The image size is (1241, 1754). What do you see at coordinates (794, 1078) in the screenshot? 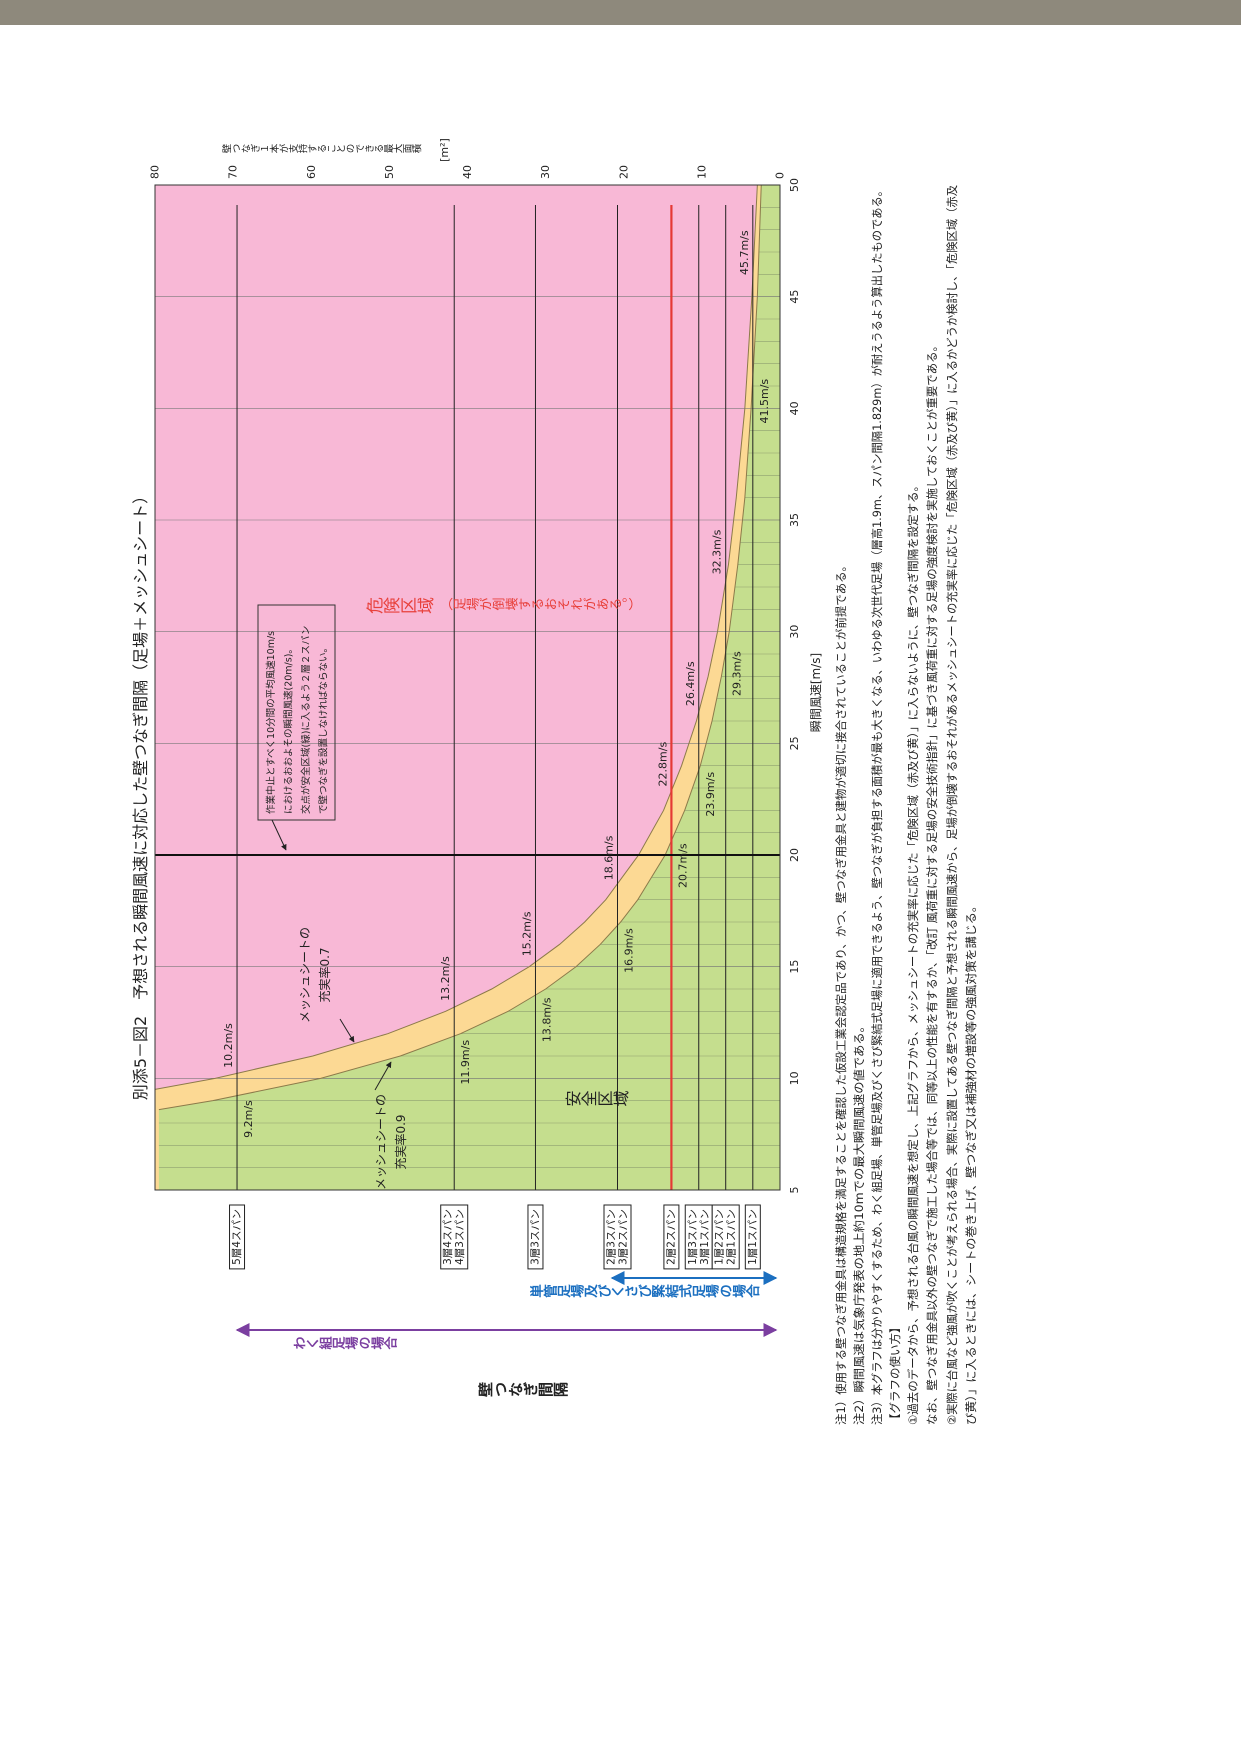
I see `x-tick-label: 10` at bounding box center [794, 1078].